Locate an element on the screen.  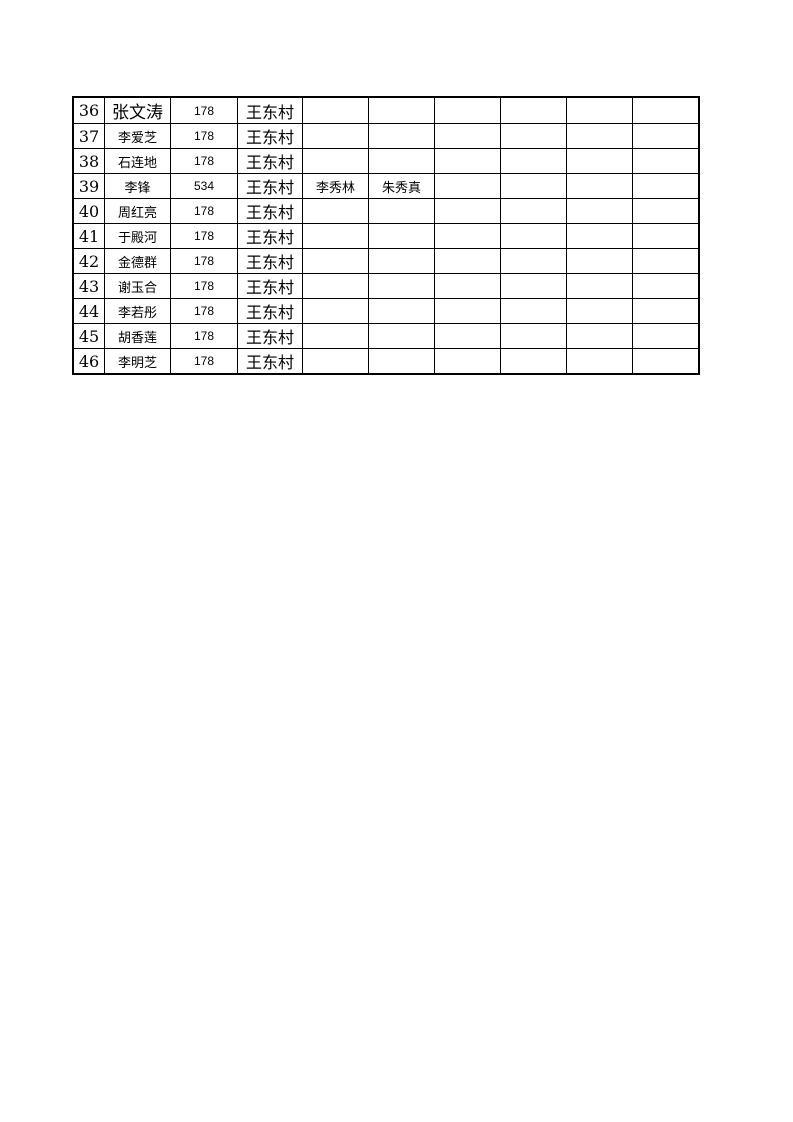
row-number: 44 is located at coordinates (88, 311).